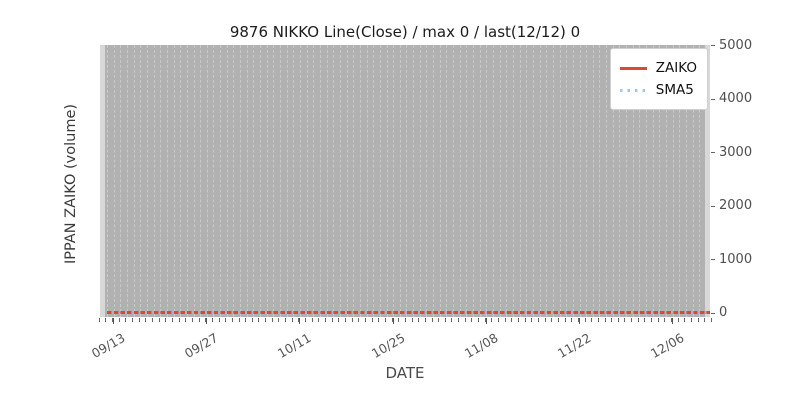  I want to click on x-tick-label: 10/11, so click(294, 346).